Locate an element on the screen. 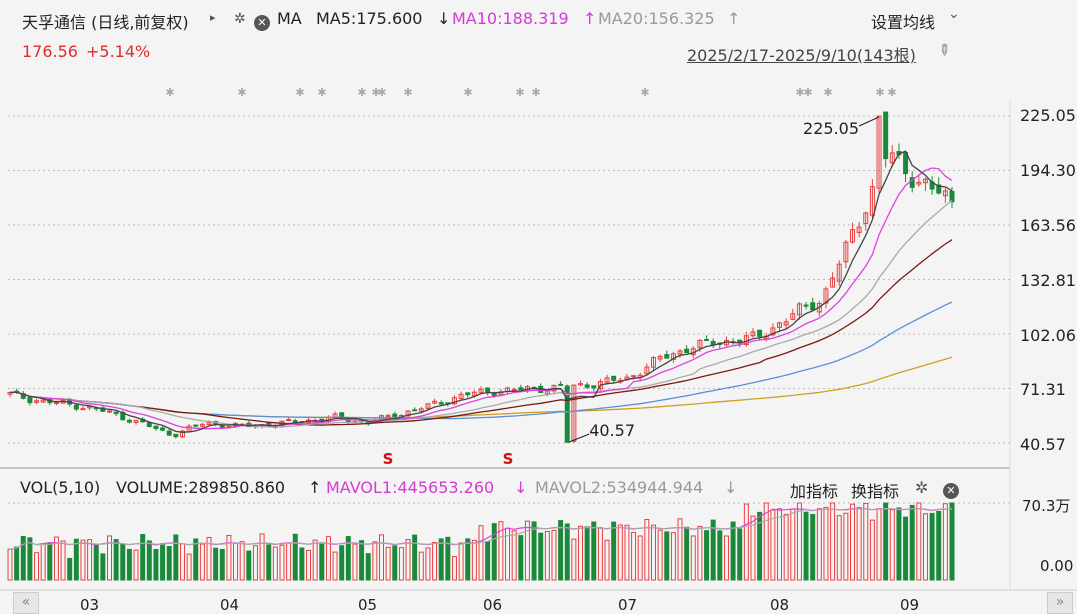 The width and height of the screenshot is (1077, 614). time-axis-label: 04 is located at coordinates (230, 605).